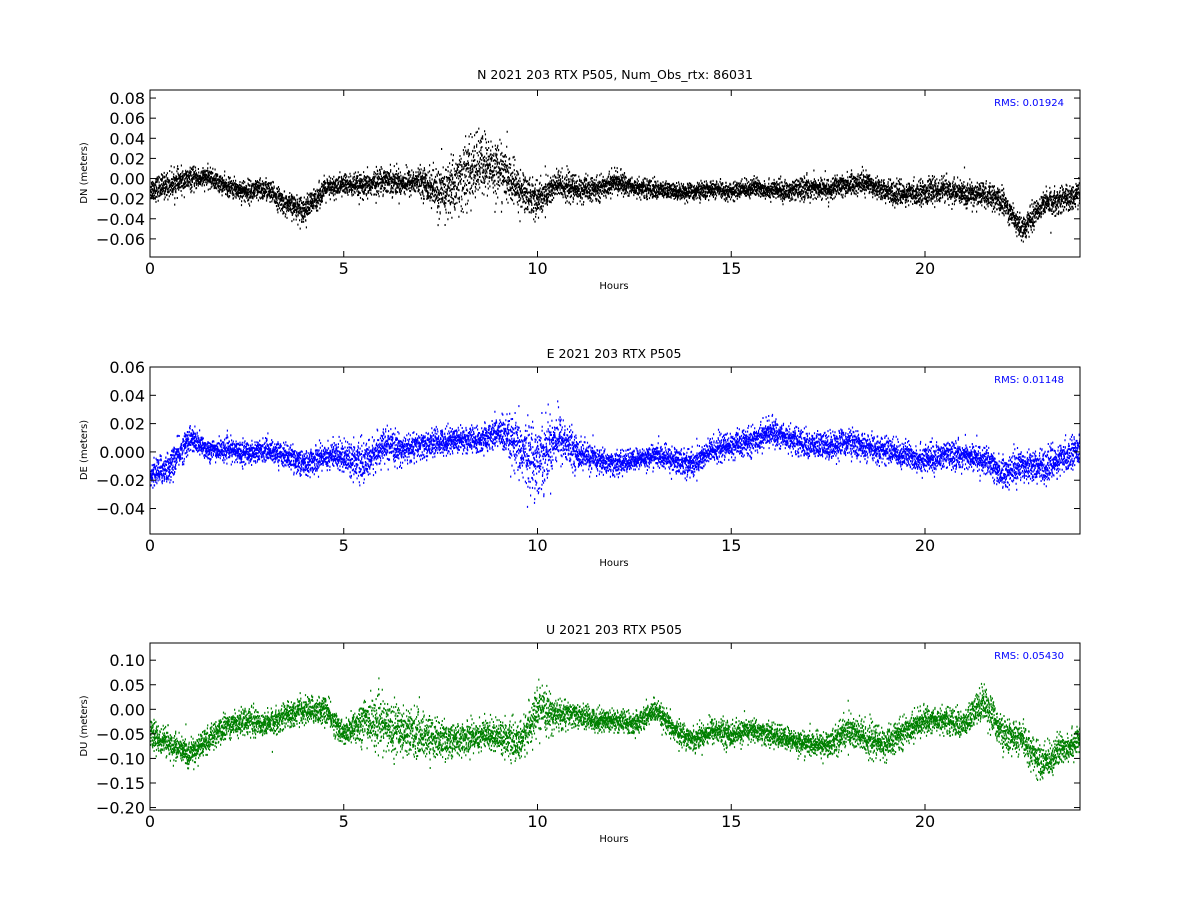 The image size is (1200, 900). What do you see at coordinates (120, 239) in the screenshot?
I see `y-tick-label: −0.06` at bounding box center [120, 239].